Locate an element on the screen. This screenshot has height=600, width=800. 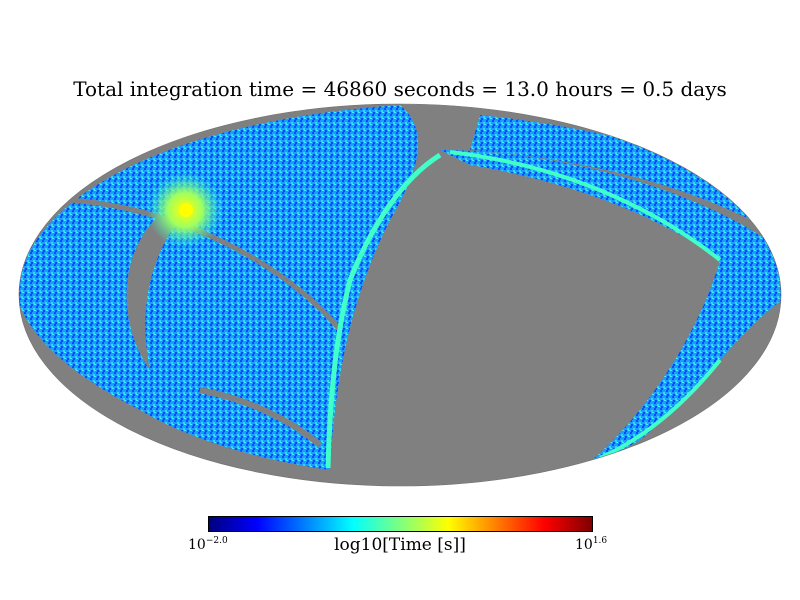
colorbar-label: log10[Time [s]] is located at coordinates (400, 545).